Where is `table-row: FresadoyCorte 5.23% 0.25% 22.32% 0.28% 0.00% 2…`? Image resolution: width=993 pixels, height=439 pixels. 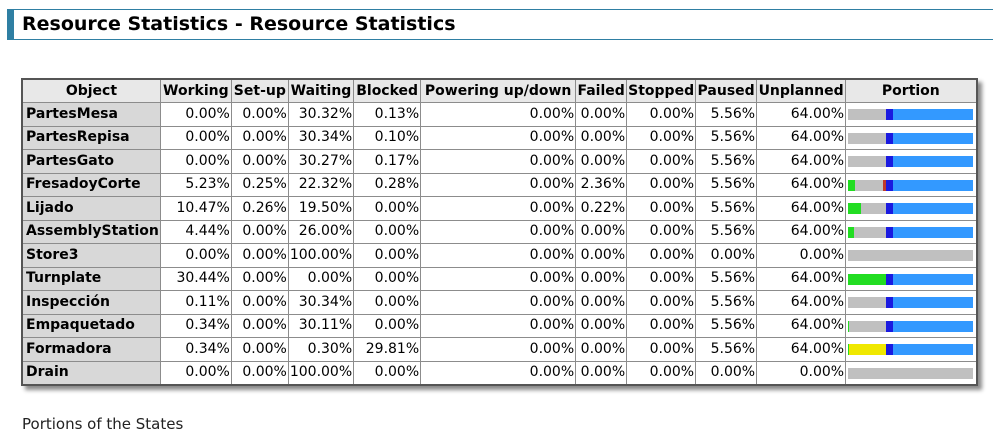 table-row: FresadoyCorte 5.23% 0.25% 22.32% 0.28% 0.00% 2… is located at coordinates (499, 184).